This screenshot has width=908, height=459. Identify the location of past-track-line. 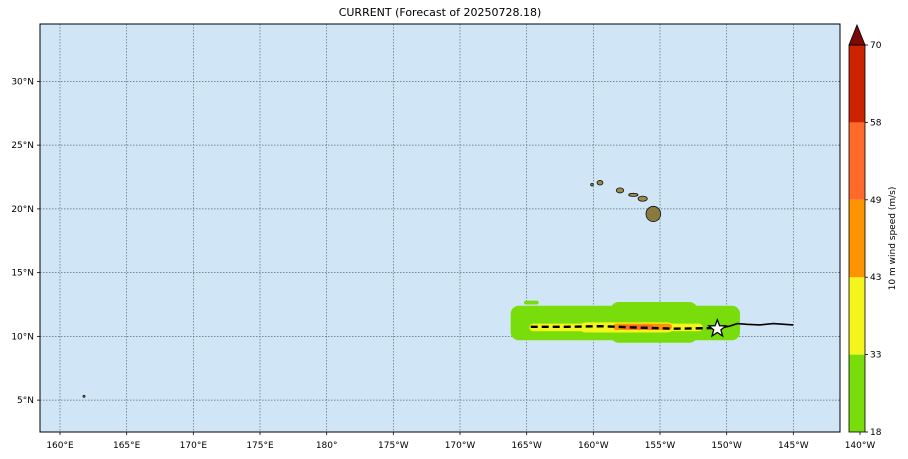
(755, 326).